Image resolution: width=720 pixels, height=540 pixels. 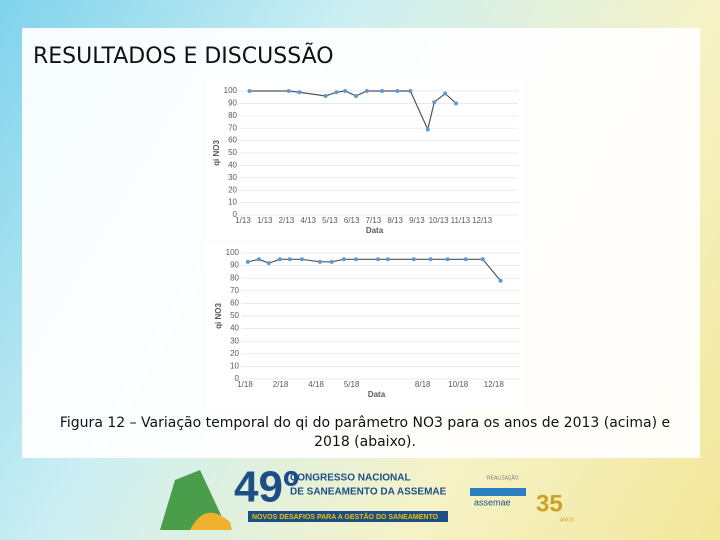 What do you see at coordinates (482, 220) in the screenshot?
I see `x-tick-label: 12/13` at bounding box center [482, 220].